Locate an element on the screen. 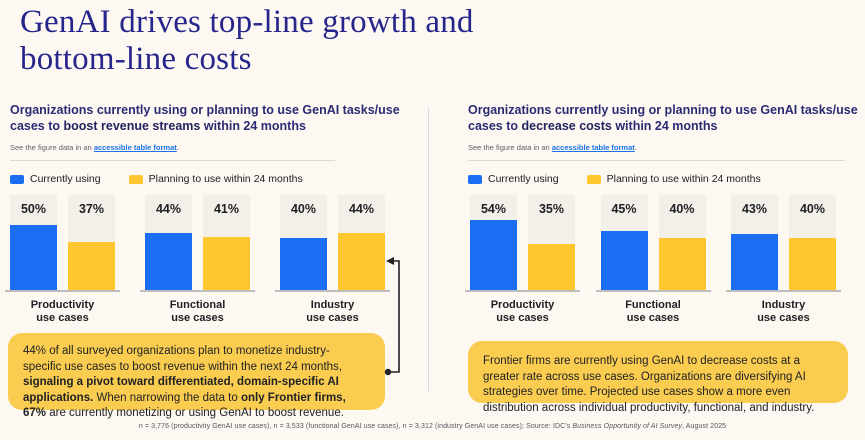 This screenshot has height=440, width=865. yellow-swatch-icon is located at coordinates (135, 179).